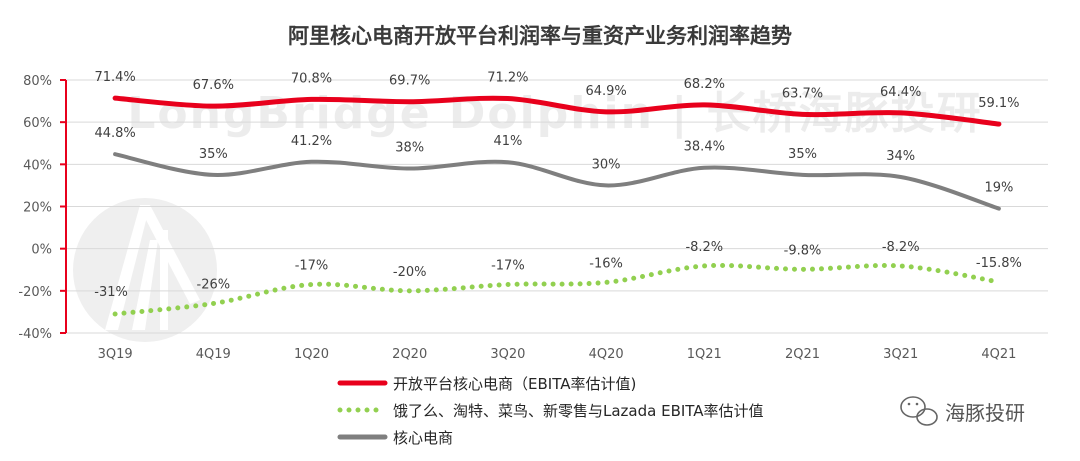 Image resolution: width=1080 pixels, height=461 pixels. I want to click on legend-label: 饿了么、淘特、菜鸟、新零售与Lazada EBITA率估计值, so click(578, 411).